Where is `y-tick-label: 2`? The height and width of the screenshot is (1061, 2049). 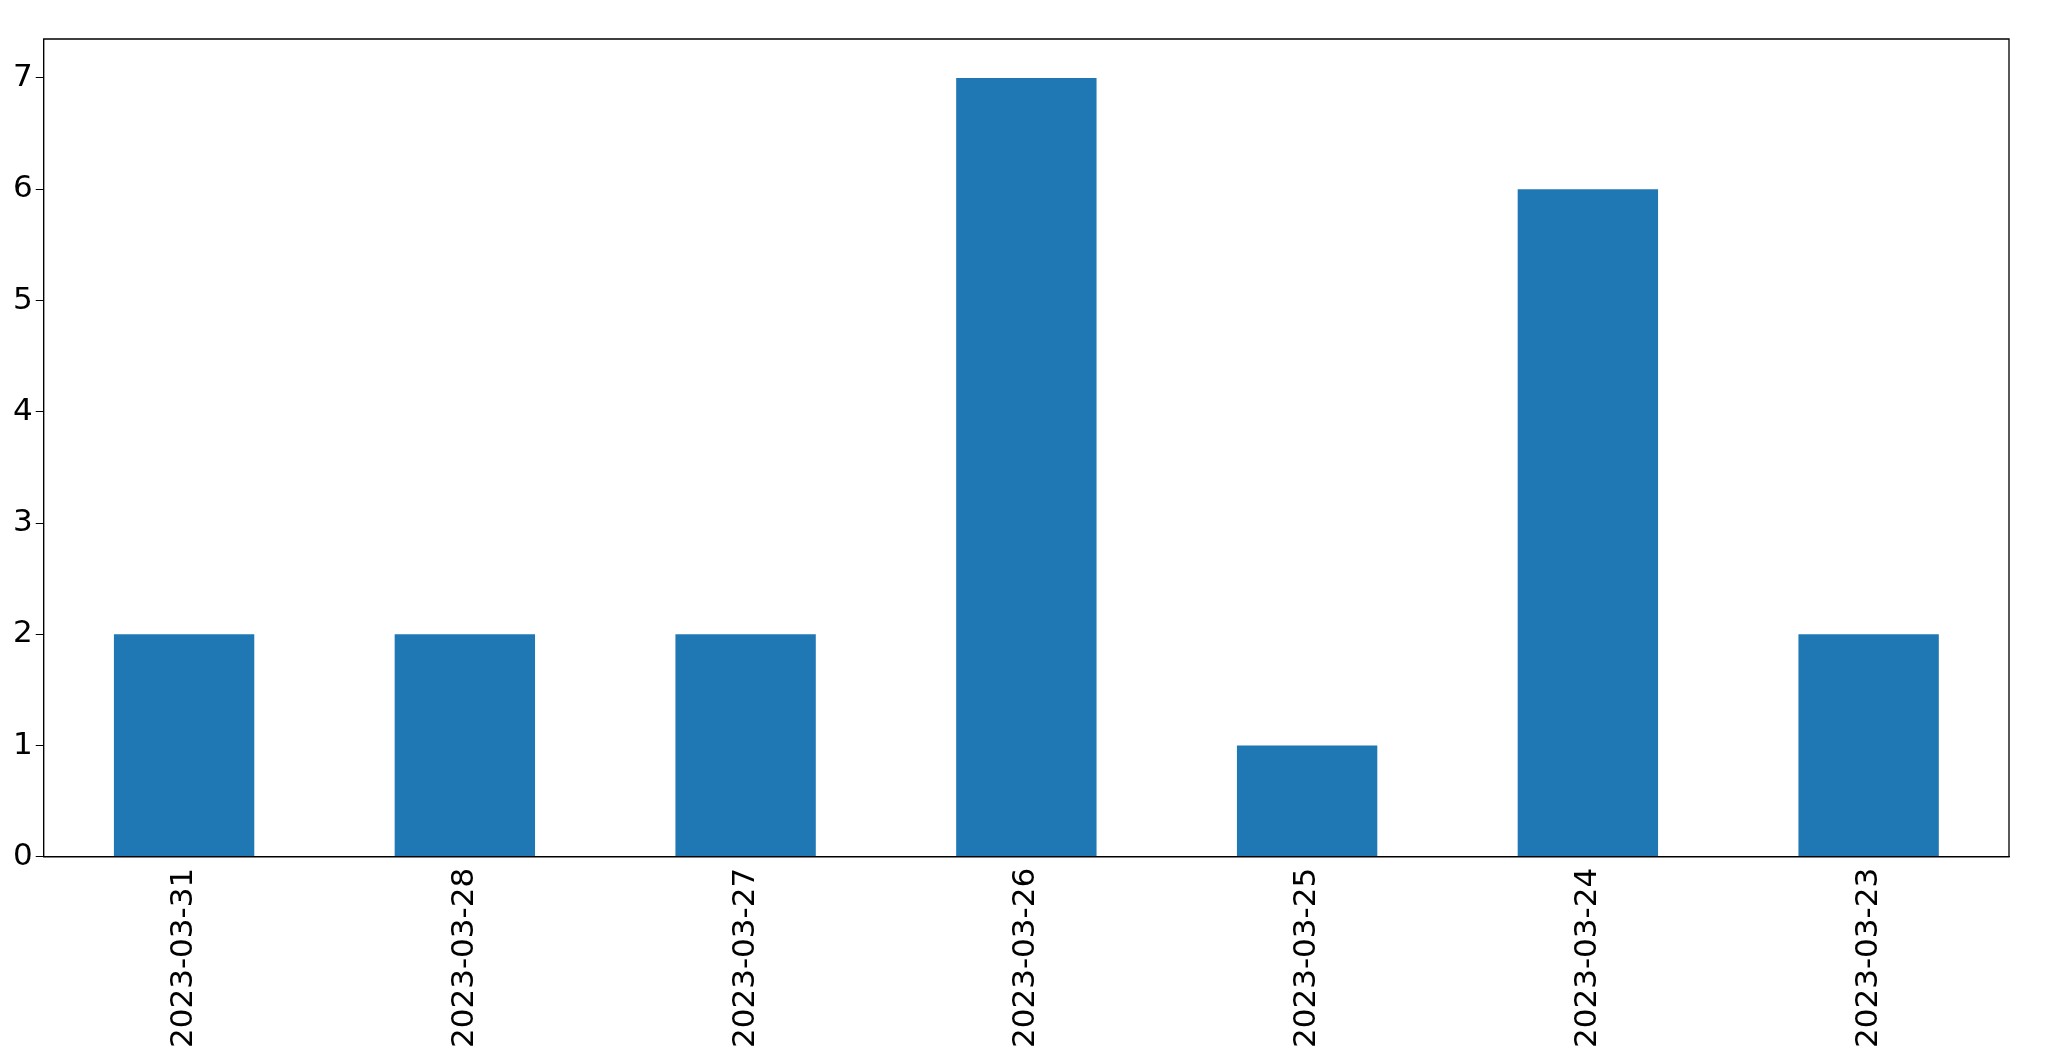 y-tick-label: 2 is located at coordinates (22, 631).